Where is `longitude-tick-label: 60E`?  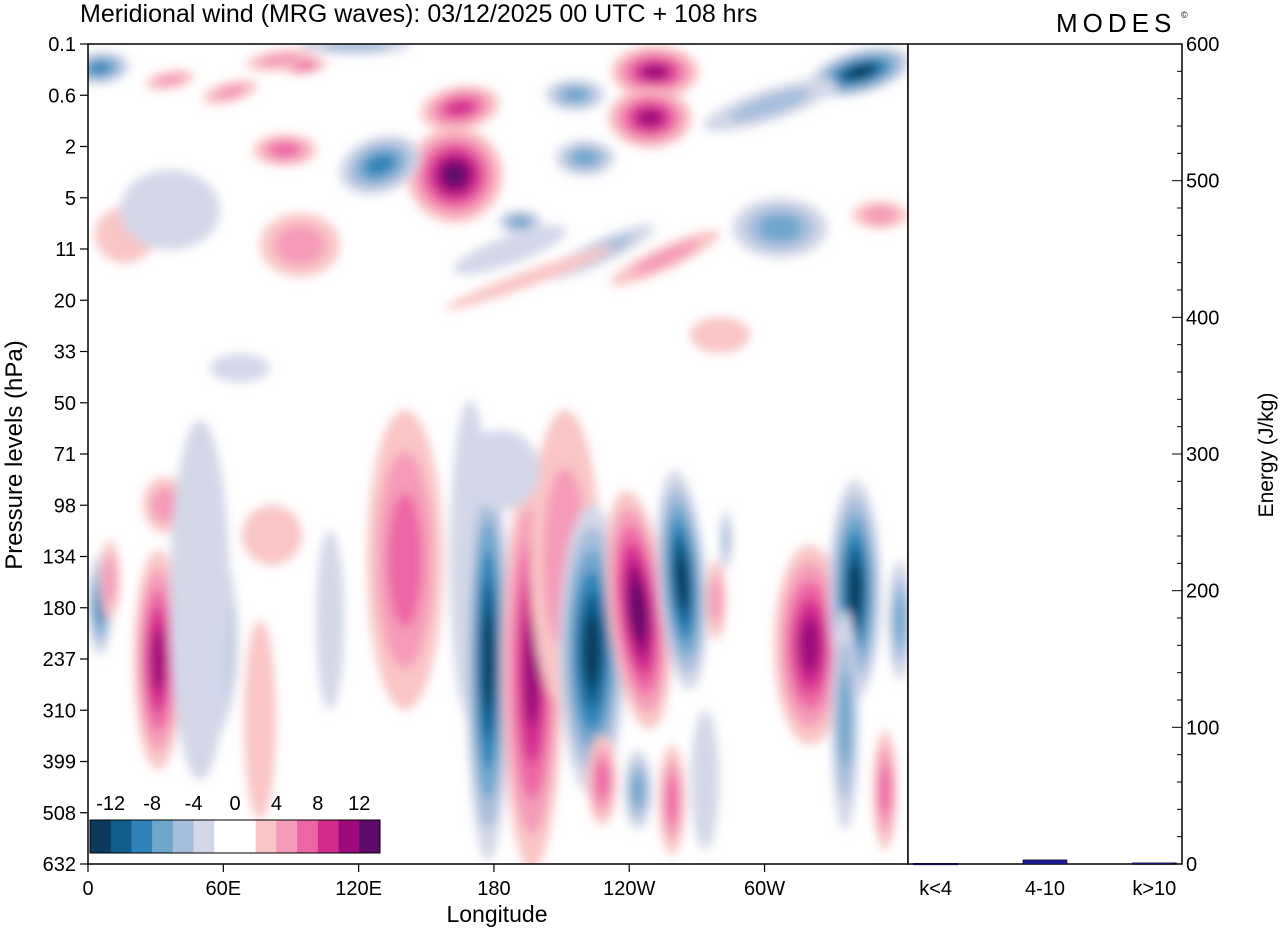 longitude-tick-label: 60E is located at coordinates (224, 889).